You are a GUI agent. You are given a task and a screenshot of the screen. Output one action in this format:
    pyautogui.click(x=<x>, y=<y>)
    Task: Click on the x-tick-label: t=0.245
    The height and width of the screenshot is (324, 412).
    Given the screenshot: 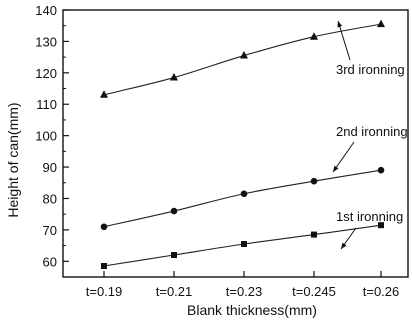 What is the action you would take?
    pyautogui.click(x=314, y=291)
    